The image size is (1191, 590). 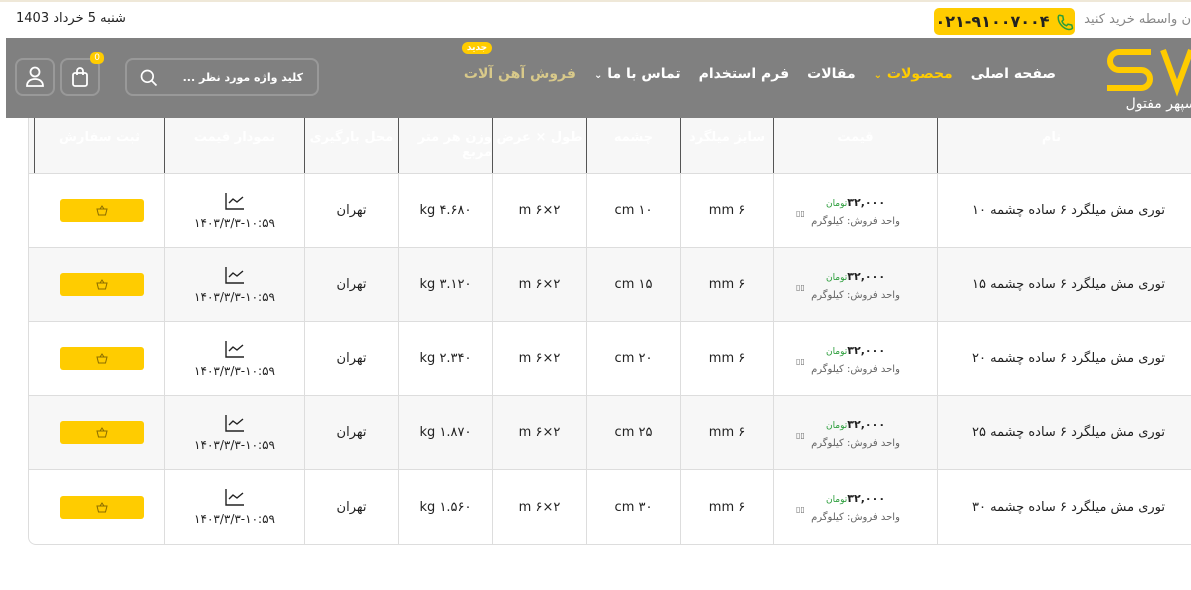 I want to click on mesh-size: ۱۵ cm, so click(x=633, y=284).